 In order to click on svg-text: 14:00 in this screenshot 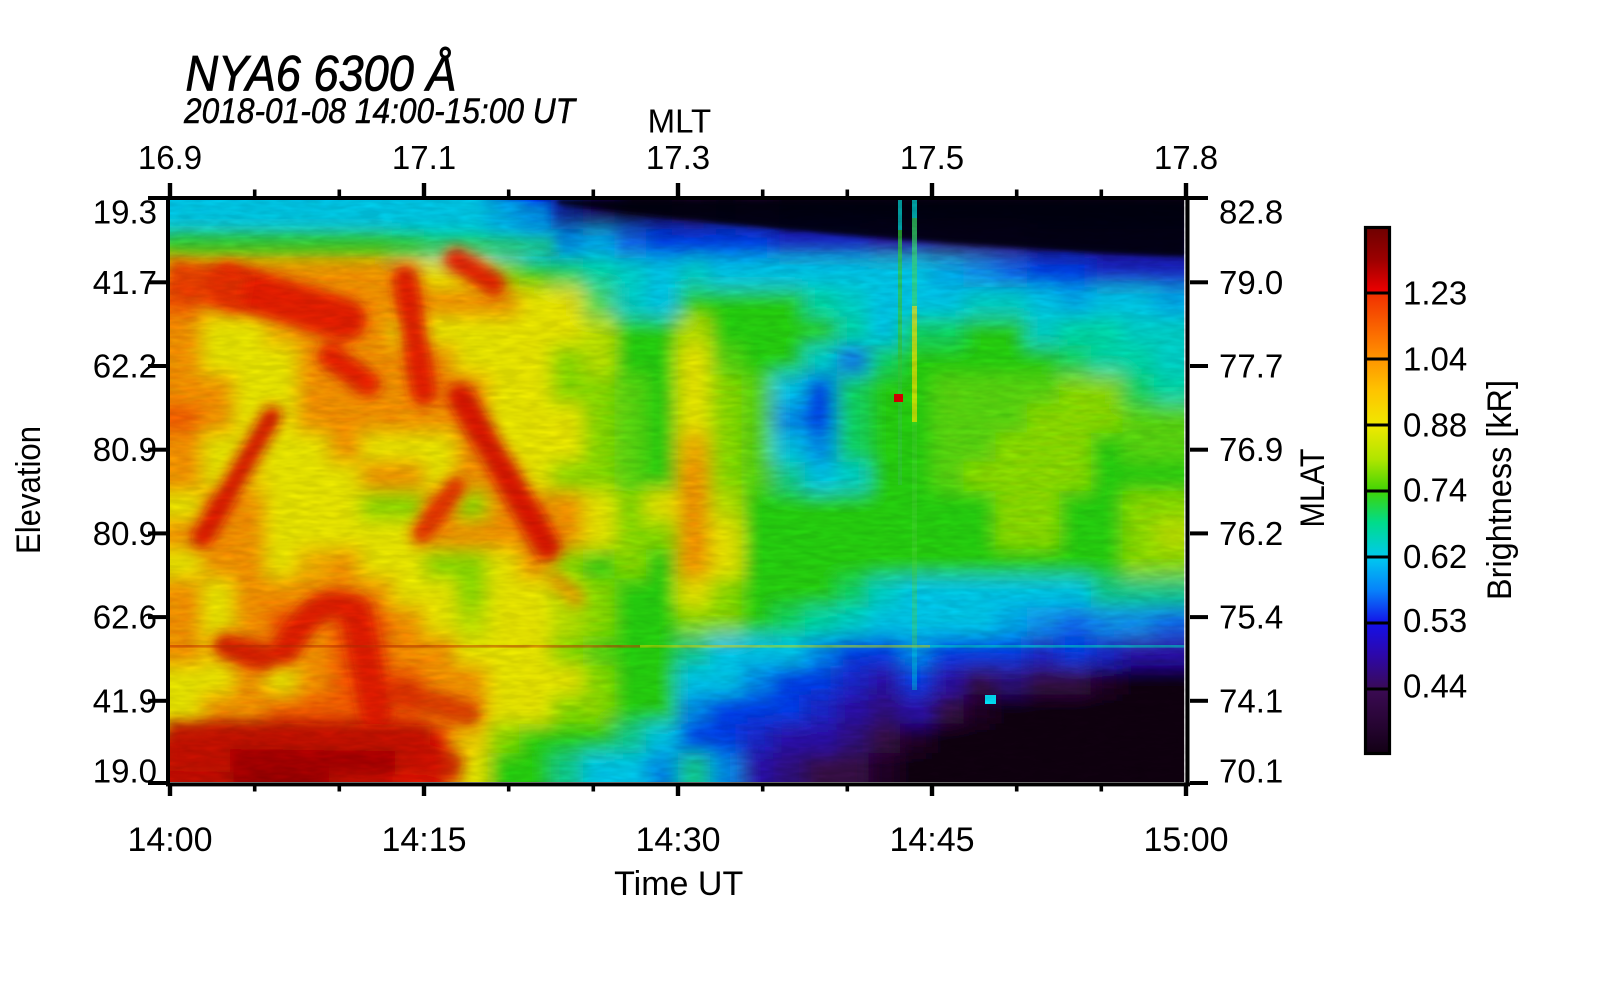, I will do `click(169, 840)`.